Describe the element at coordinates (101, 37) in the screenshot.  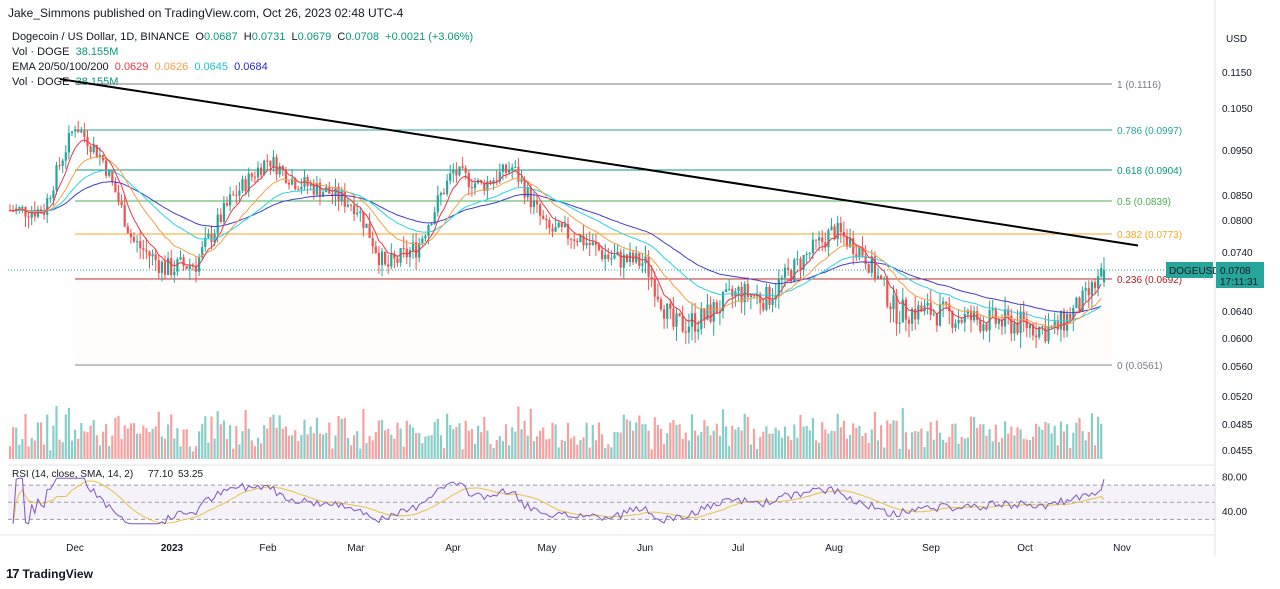
I see `symbol-title: Dogecoin / US Dollar, 1D, BINANCE` at that location.